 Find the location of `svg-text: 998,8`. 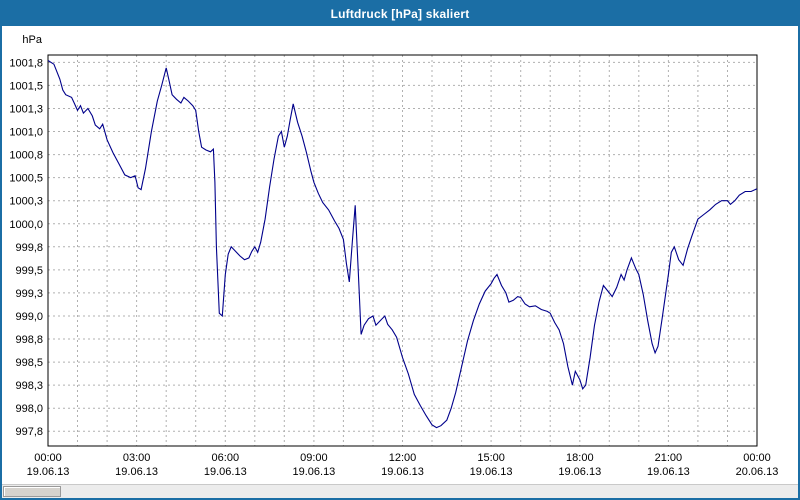

svg-text: 998,8 is located at coordinates (29, 340).